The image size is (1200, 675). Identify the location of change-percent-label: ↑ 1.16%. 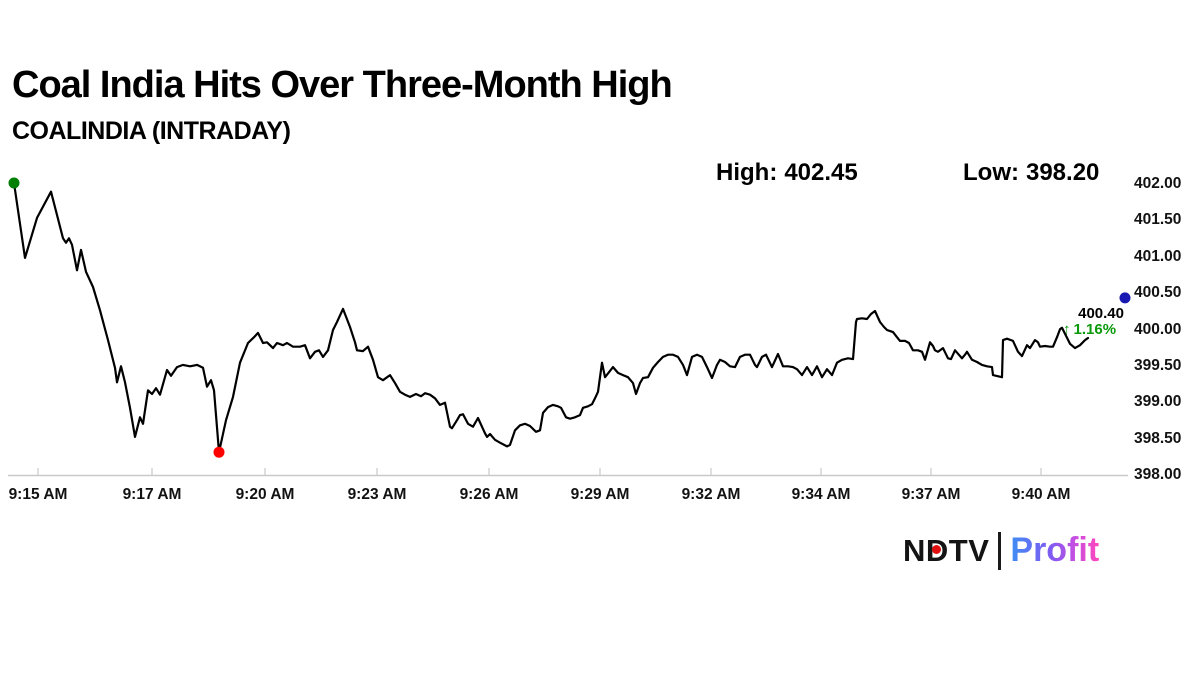
(1089, 329).